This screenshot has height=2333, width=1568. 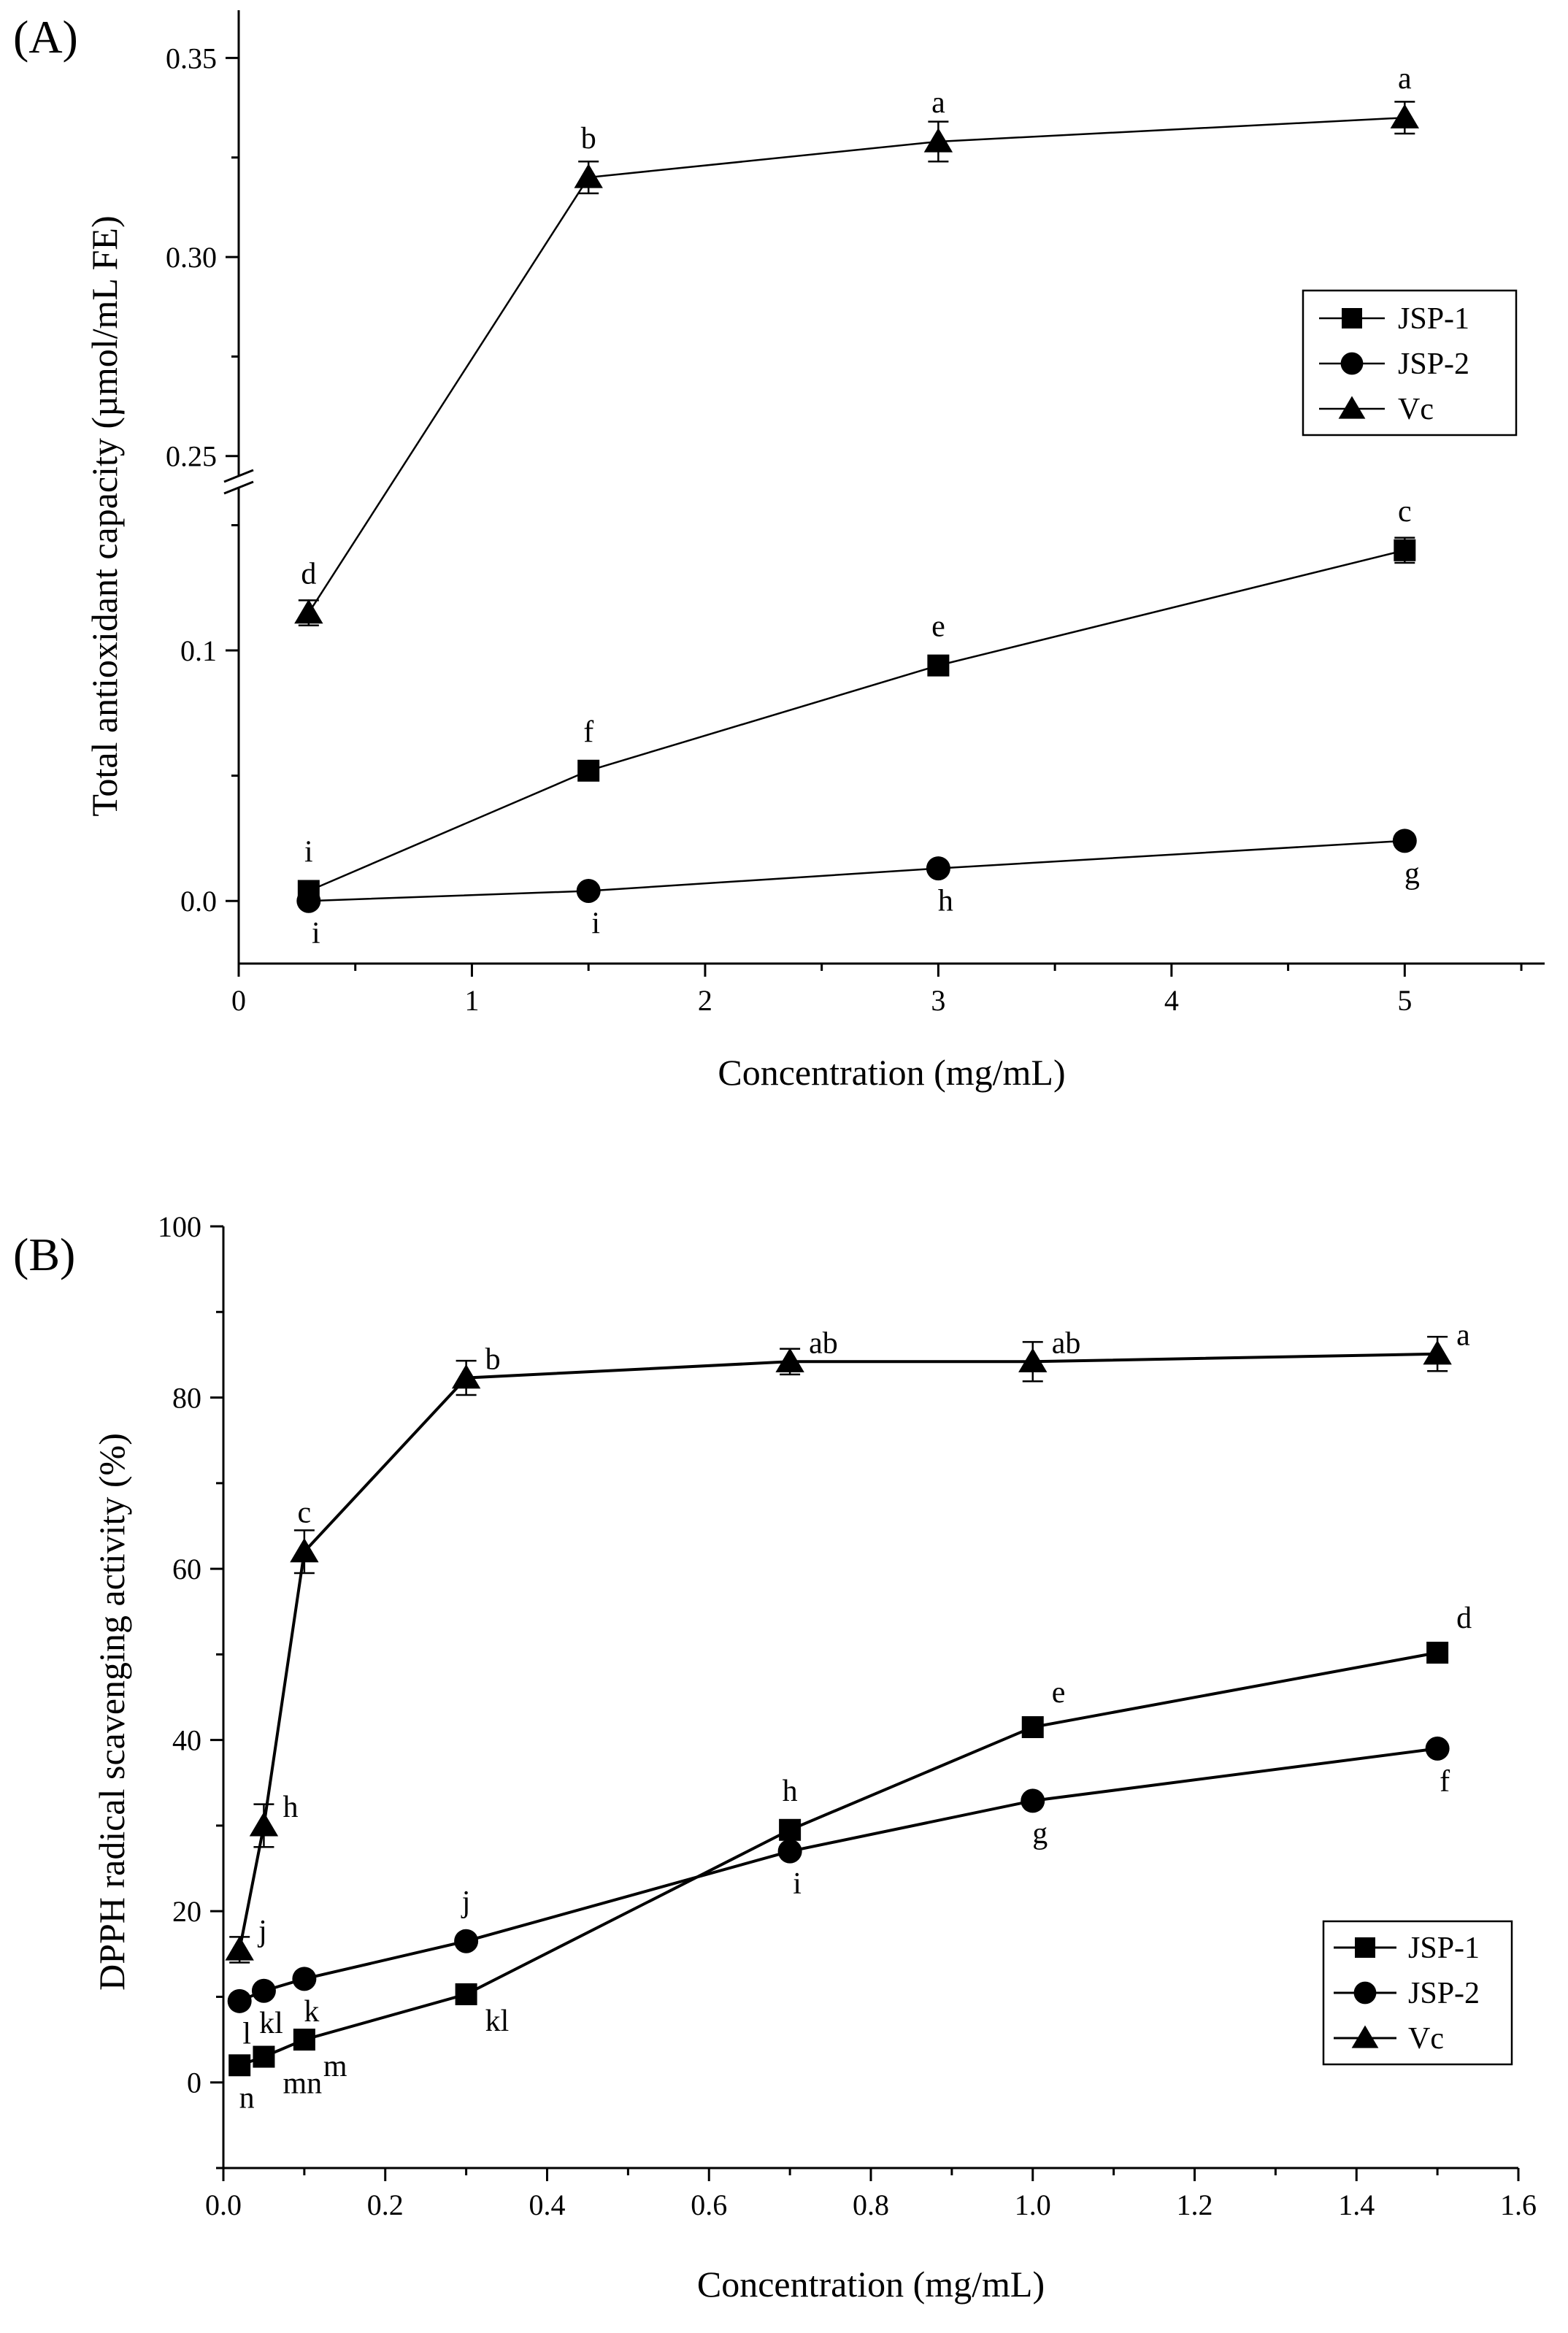 I want to click on panel-b-legend-entry-vc: Vc, so click(x=1426, y=2039).